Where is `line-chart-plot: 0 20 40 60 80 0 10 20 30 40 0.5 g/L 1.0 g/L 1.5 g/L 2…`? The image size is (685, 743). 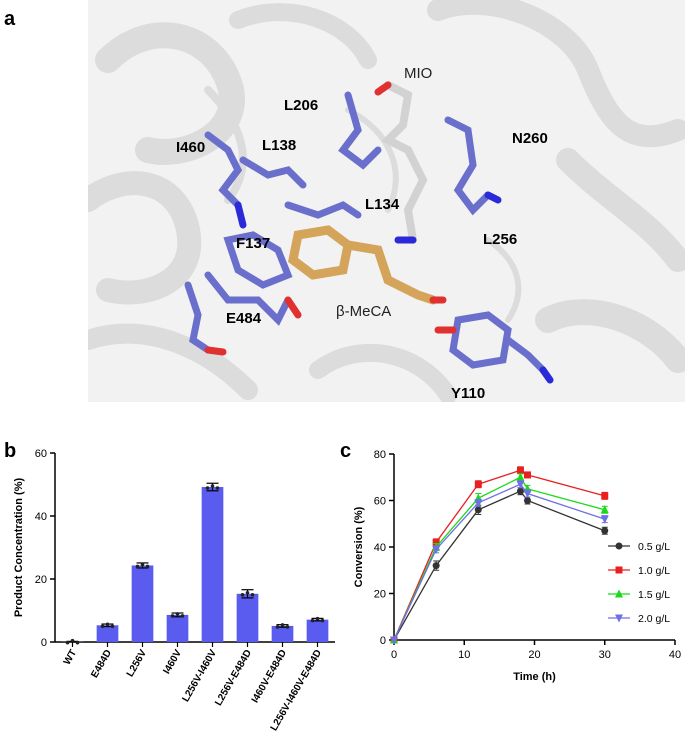 line-chart-plot: 0 20 40 60 80 0 10 20 30 40 0.5 g/L 1.0 g/L 1.5 g/L 2… is located at coordinates (527, 555).